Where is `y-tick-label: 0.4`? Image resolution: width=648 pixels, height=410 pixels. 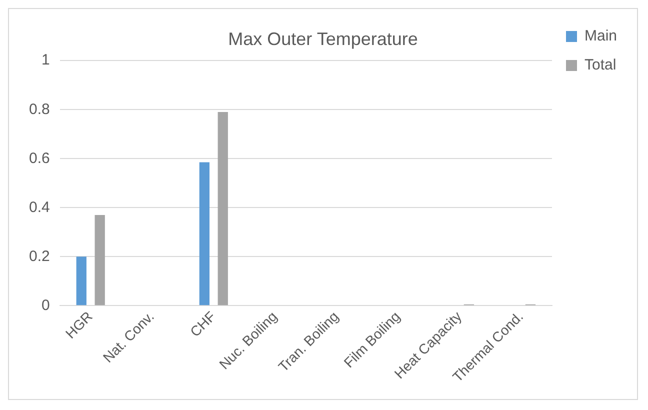 y-tick-label: 0.4 is located at coordinates (39, 207).